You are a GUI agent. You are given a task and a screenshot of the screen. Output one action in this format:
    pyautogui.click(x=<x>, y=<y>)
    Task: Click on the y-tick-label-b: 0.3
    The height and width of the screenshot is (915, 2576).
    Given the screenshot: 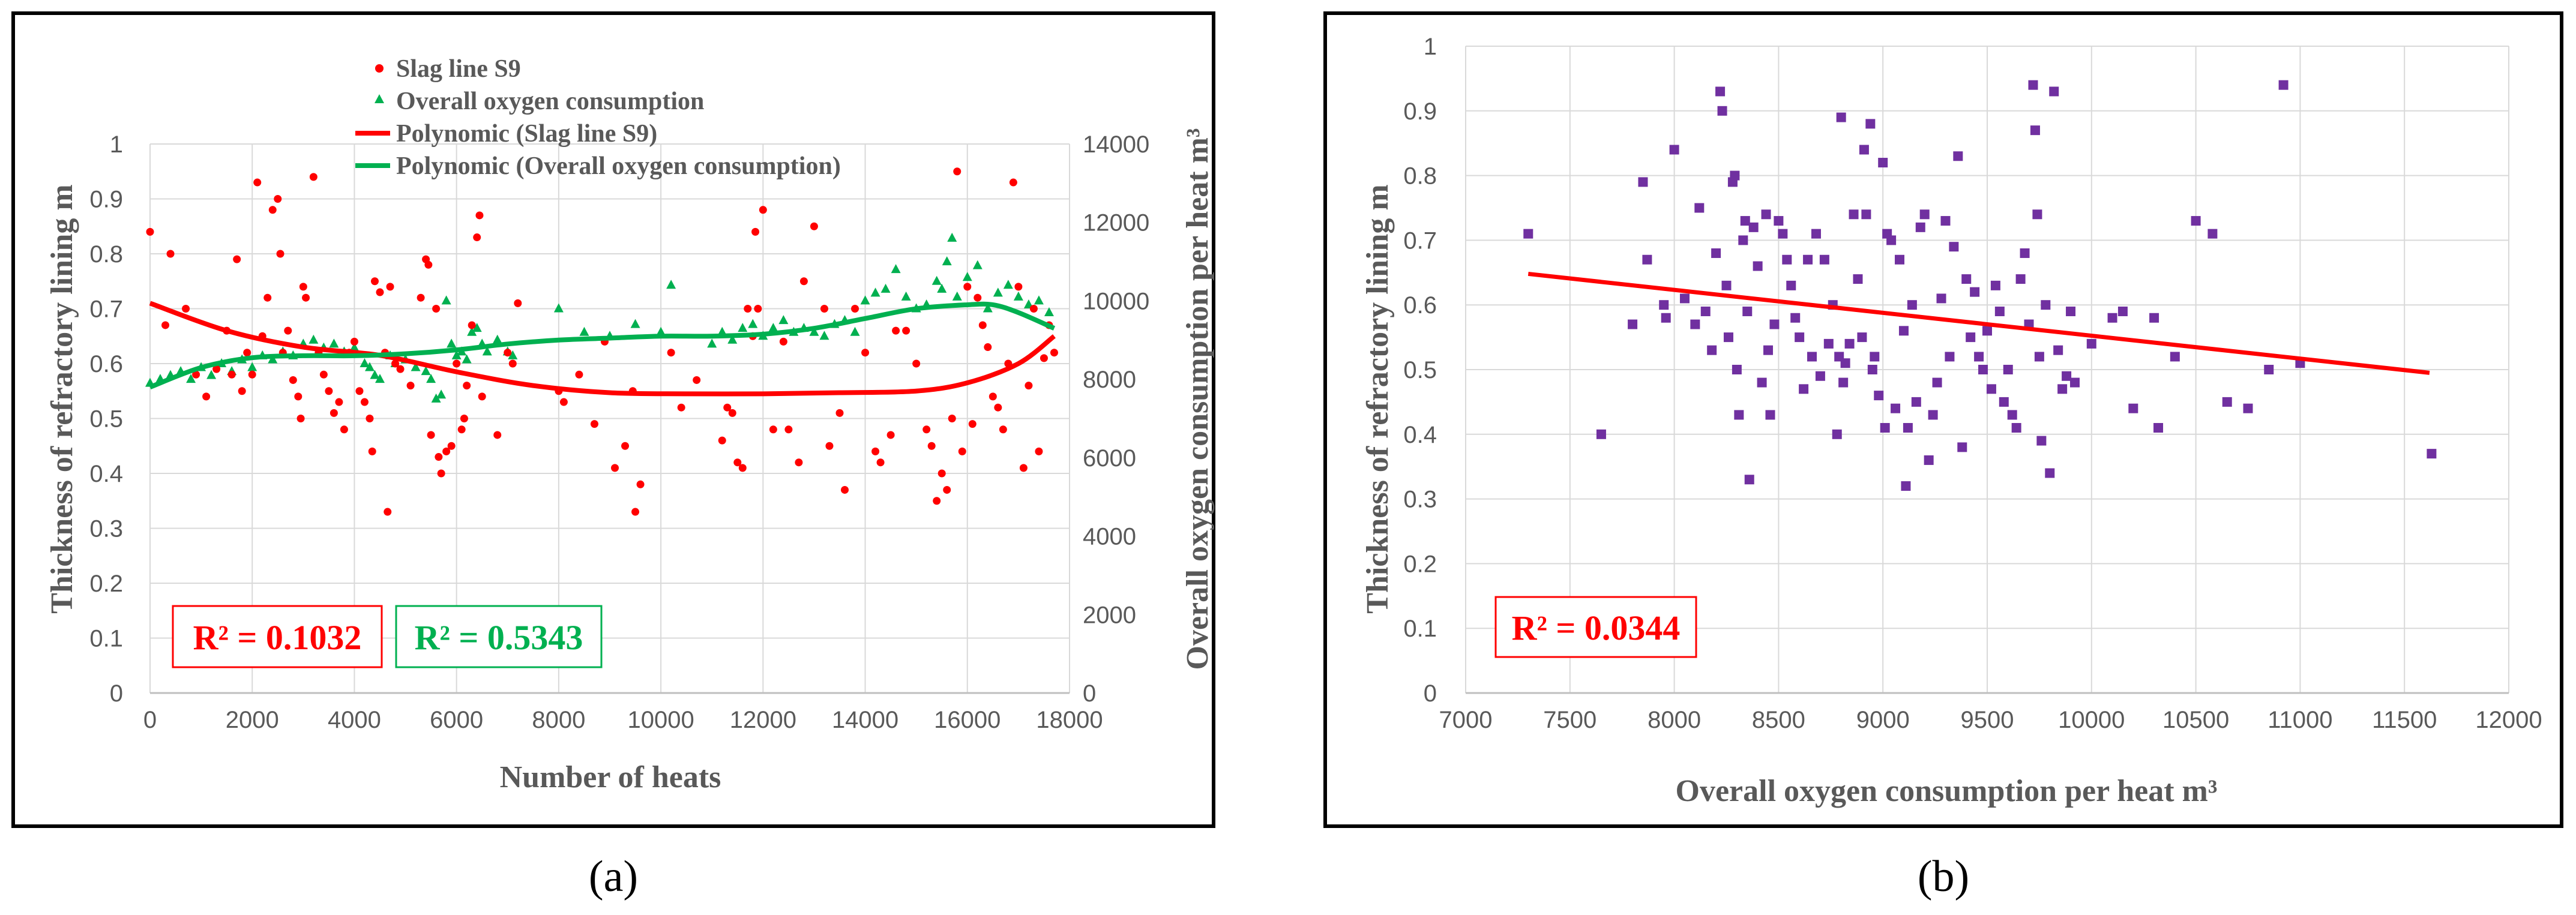 What is the action you would take?
    pyautogui.click(x=1420, y=500)
    